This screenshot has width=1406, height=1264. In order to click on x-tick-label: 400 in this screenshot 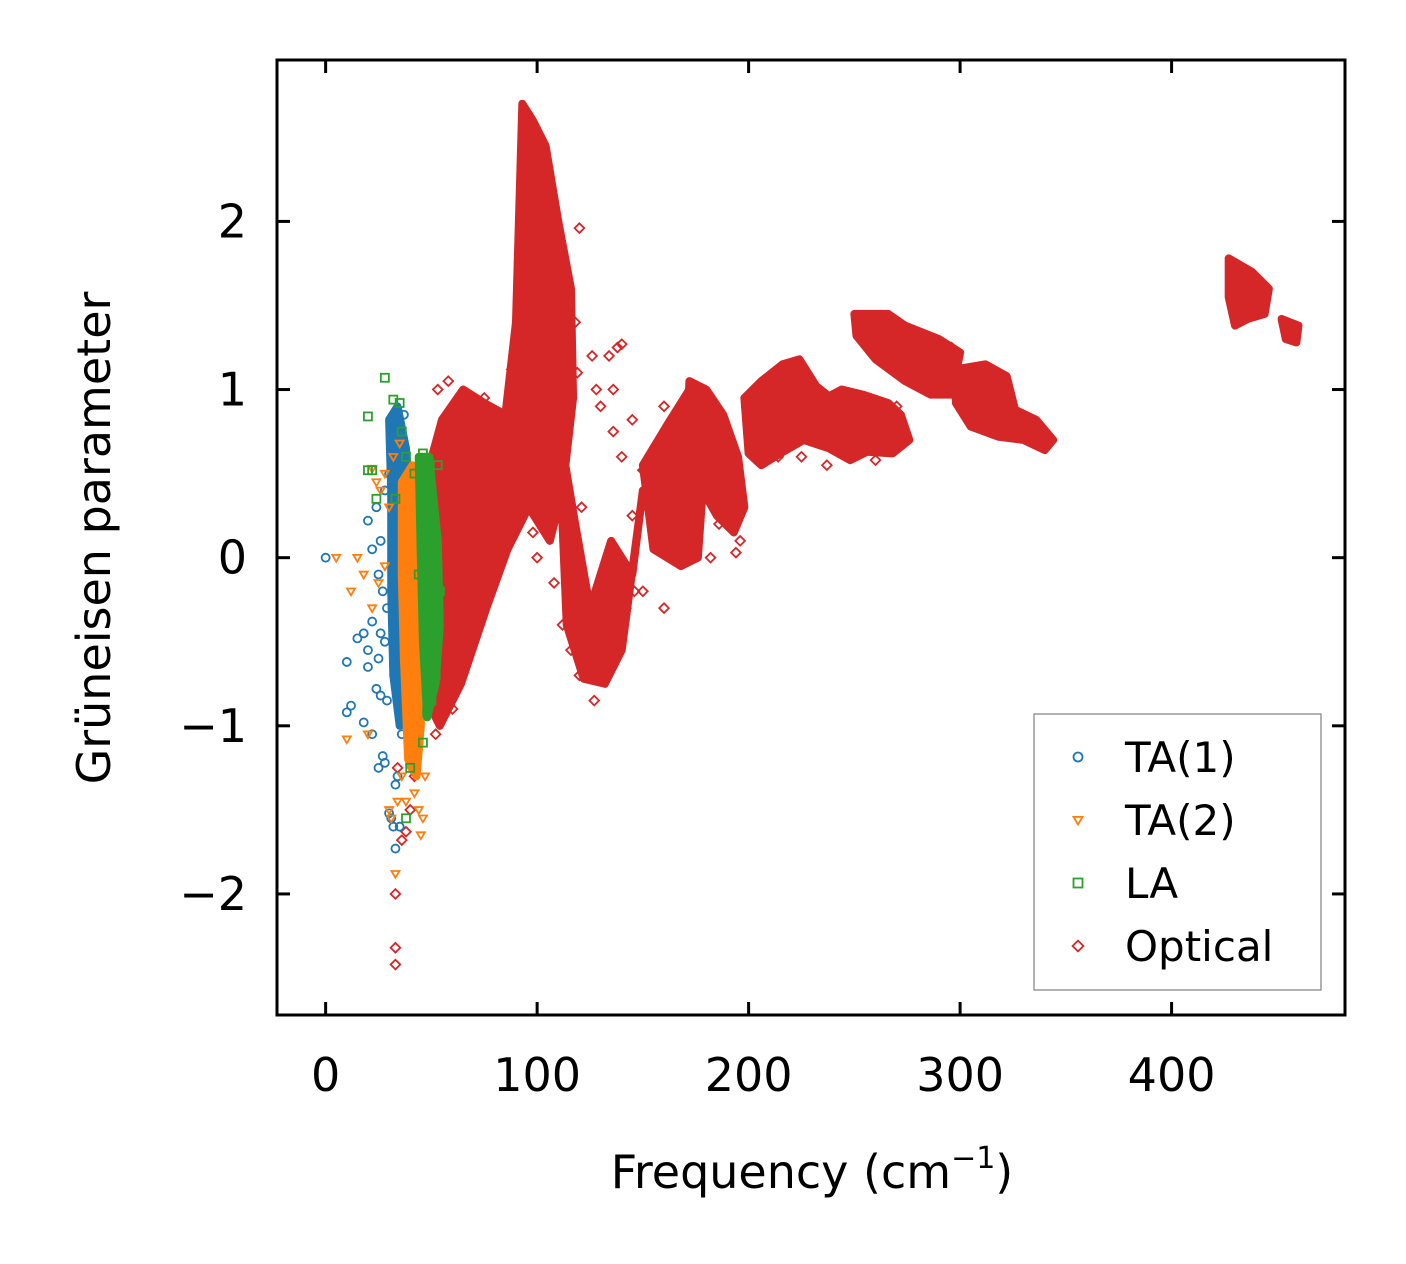, I will do `click(1172, 1075)`.